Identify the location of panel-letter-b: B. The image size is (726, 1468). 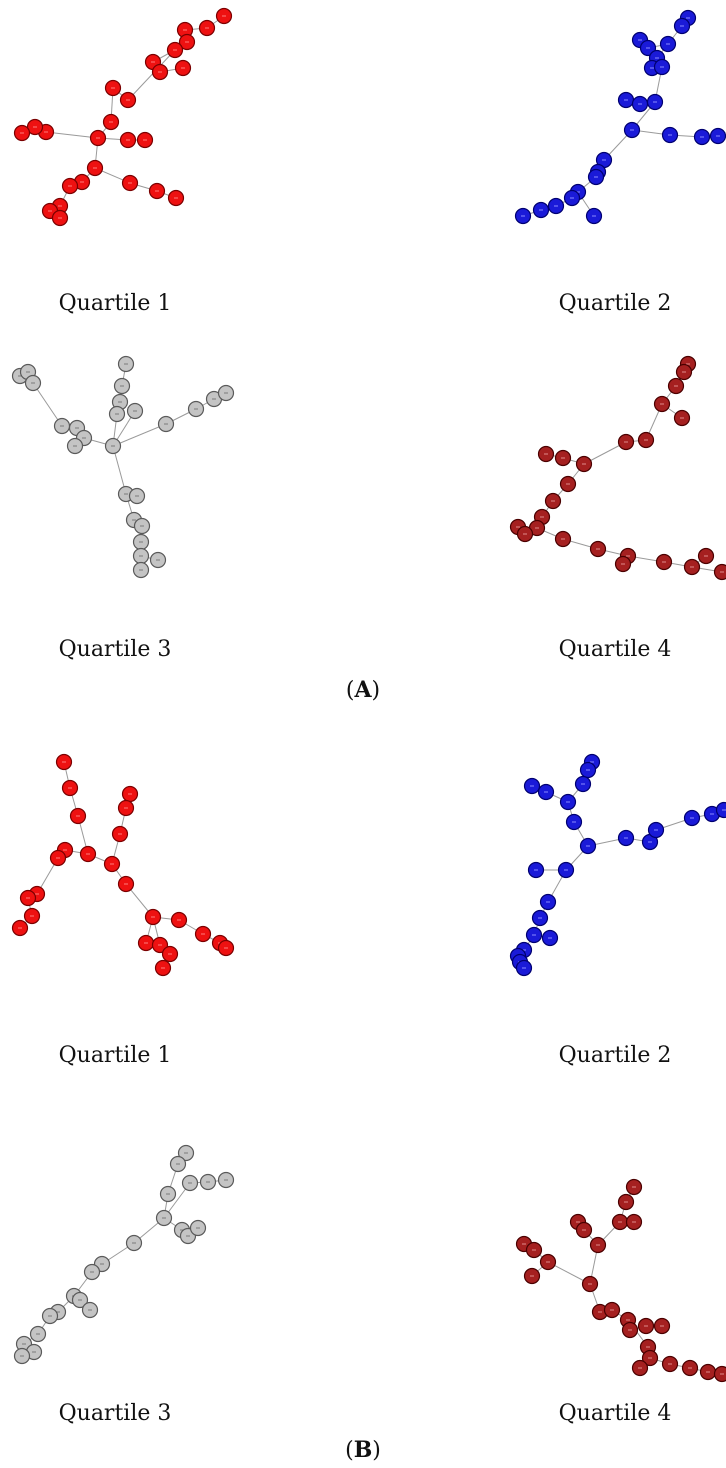
(363, 1450).